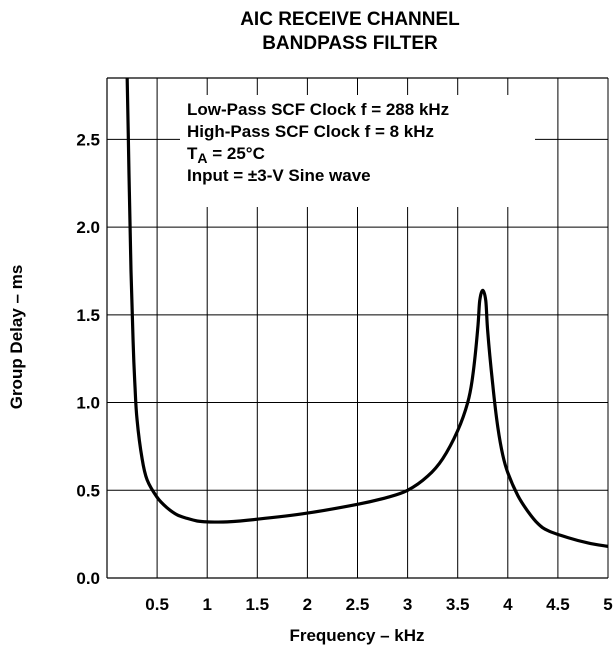 This screenshot has height=651, width=615. Describe the element at coordinates (16, 337) in the screenshot. I see `y-axis-label: Group Delay – ms` at that location.